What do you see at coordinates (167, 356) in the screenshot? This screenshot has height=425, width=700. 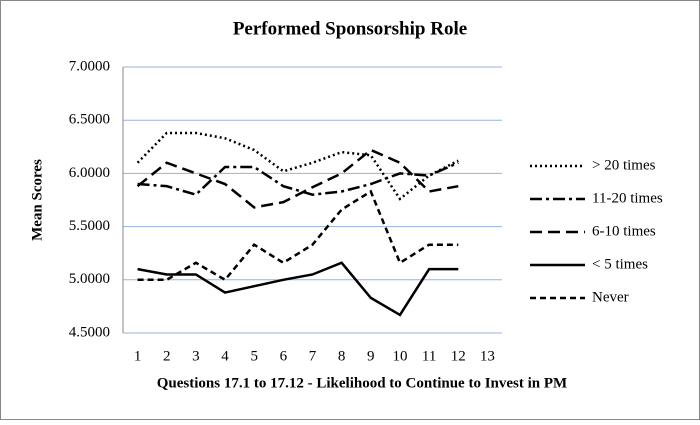 I see `x-tick-label: 2` at bounding box center [167, 356].